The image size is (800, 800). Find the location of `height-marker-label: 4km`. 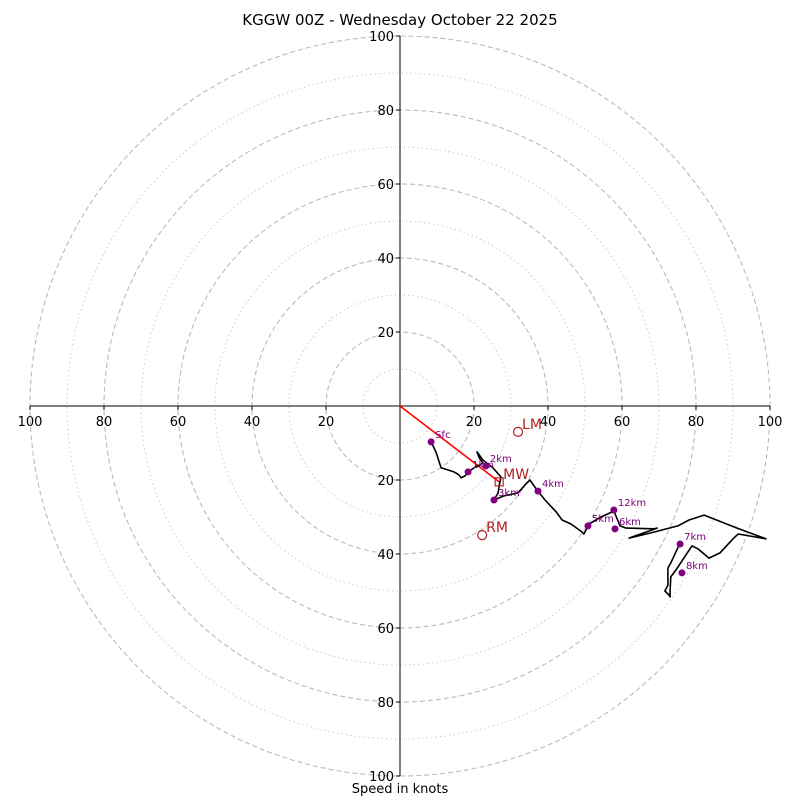

height-marker-label: 4km is located at coordinates (553, 484).